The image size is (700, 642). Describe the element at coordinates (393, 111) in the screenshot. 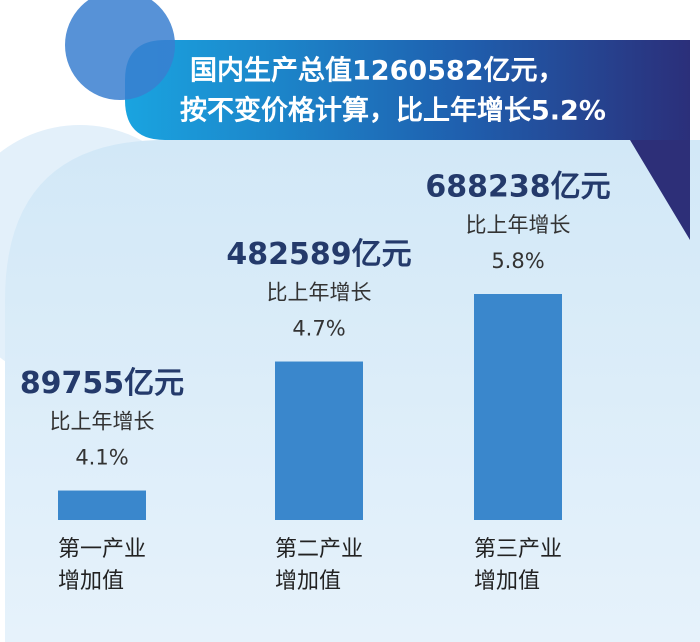

I see `title-line: 按不变价格计算，比上年增长5.2%` at that location.